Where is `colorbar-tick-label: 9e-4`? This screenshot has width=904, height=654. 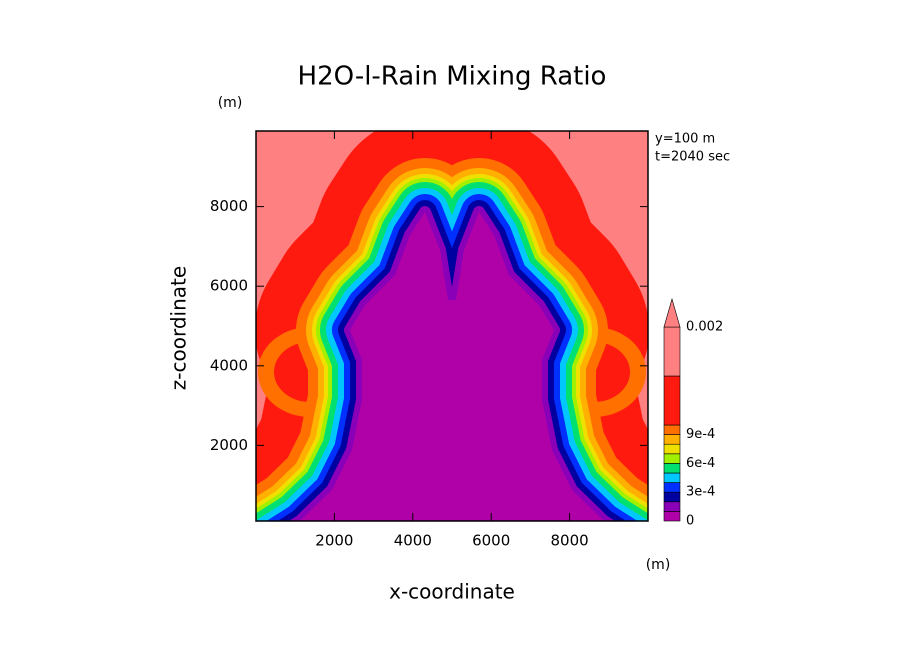
colorbar-tick-label: 9e-4 is located at coordinates (700, 434).